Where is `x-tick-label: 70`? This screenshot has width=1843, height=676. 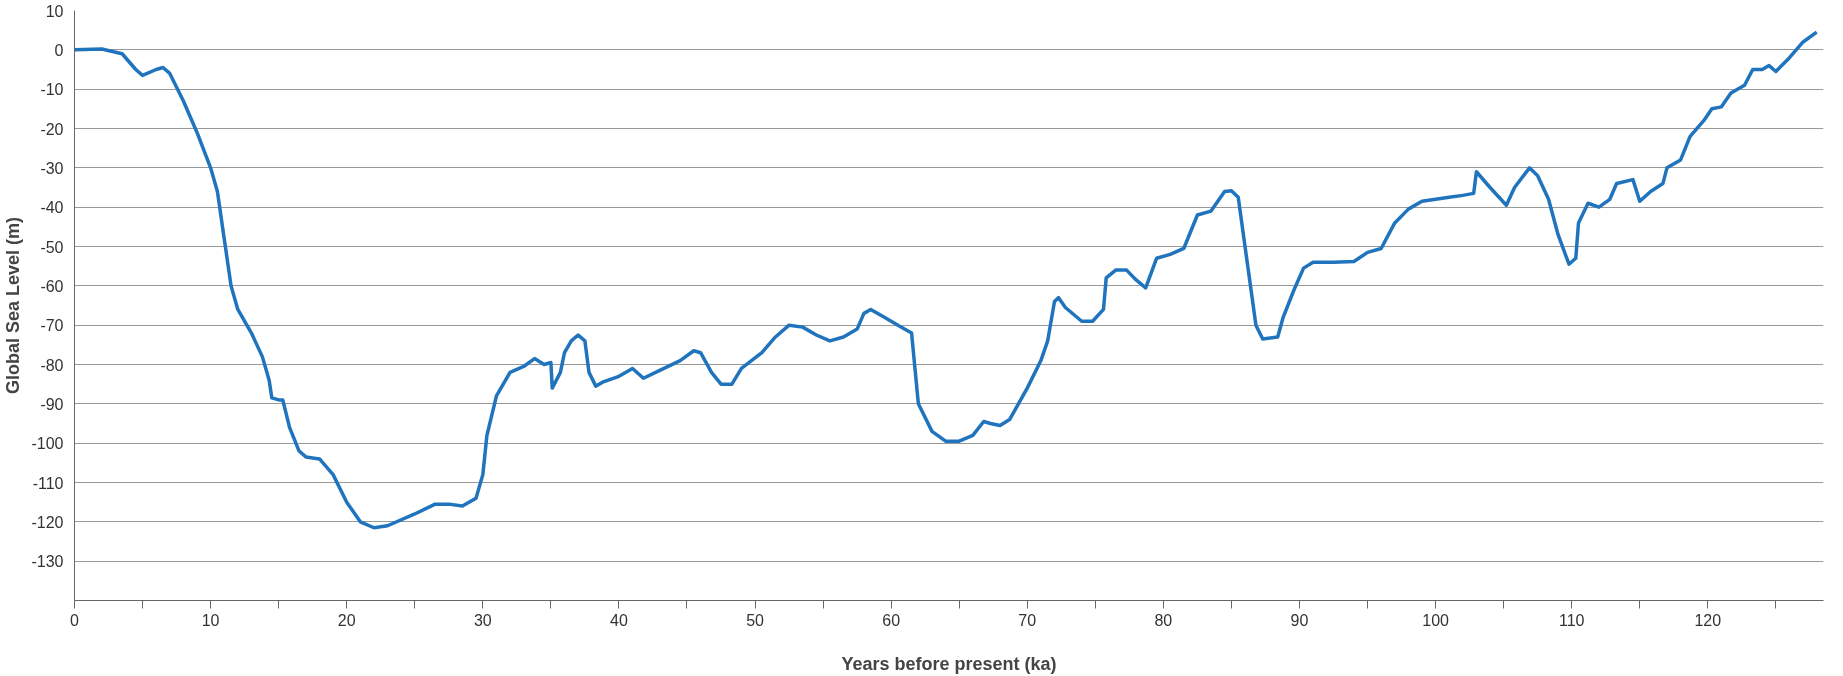 x-tick-label: 70 is located at coordinates (1027, 620).